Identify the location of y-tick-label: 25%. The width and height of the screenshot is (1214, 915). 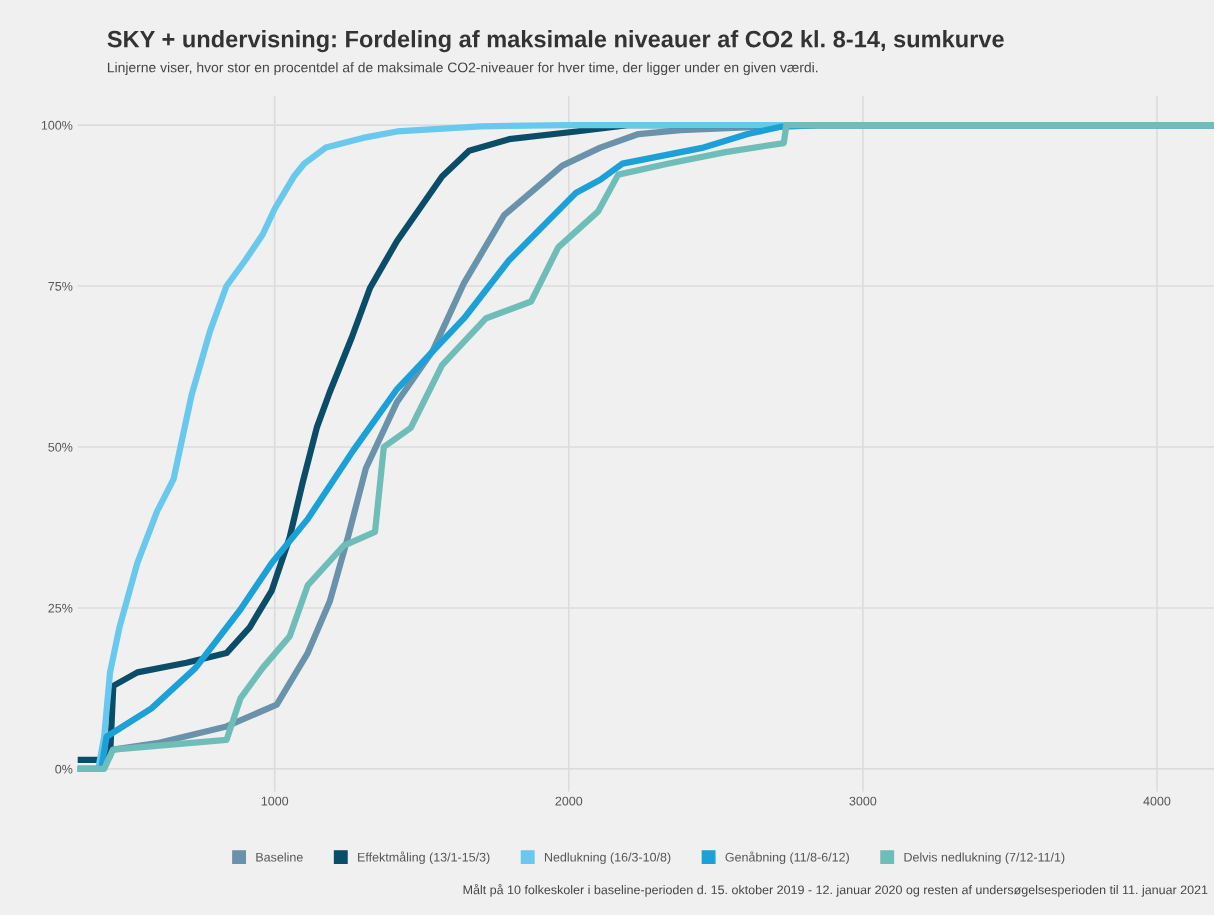
(60, 608).